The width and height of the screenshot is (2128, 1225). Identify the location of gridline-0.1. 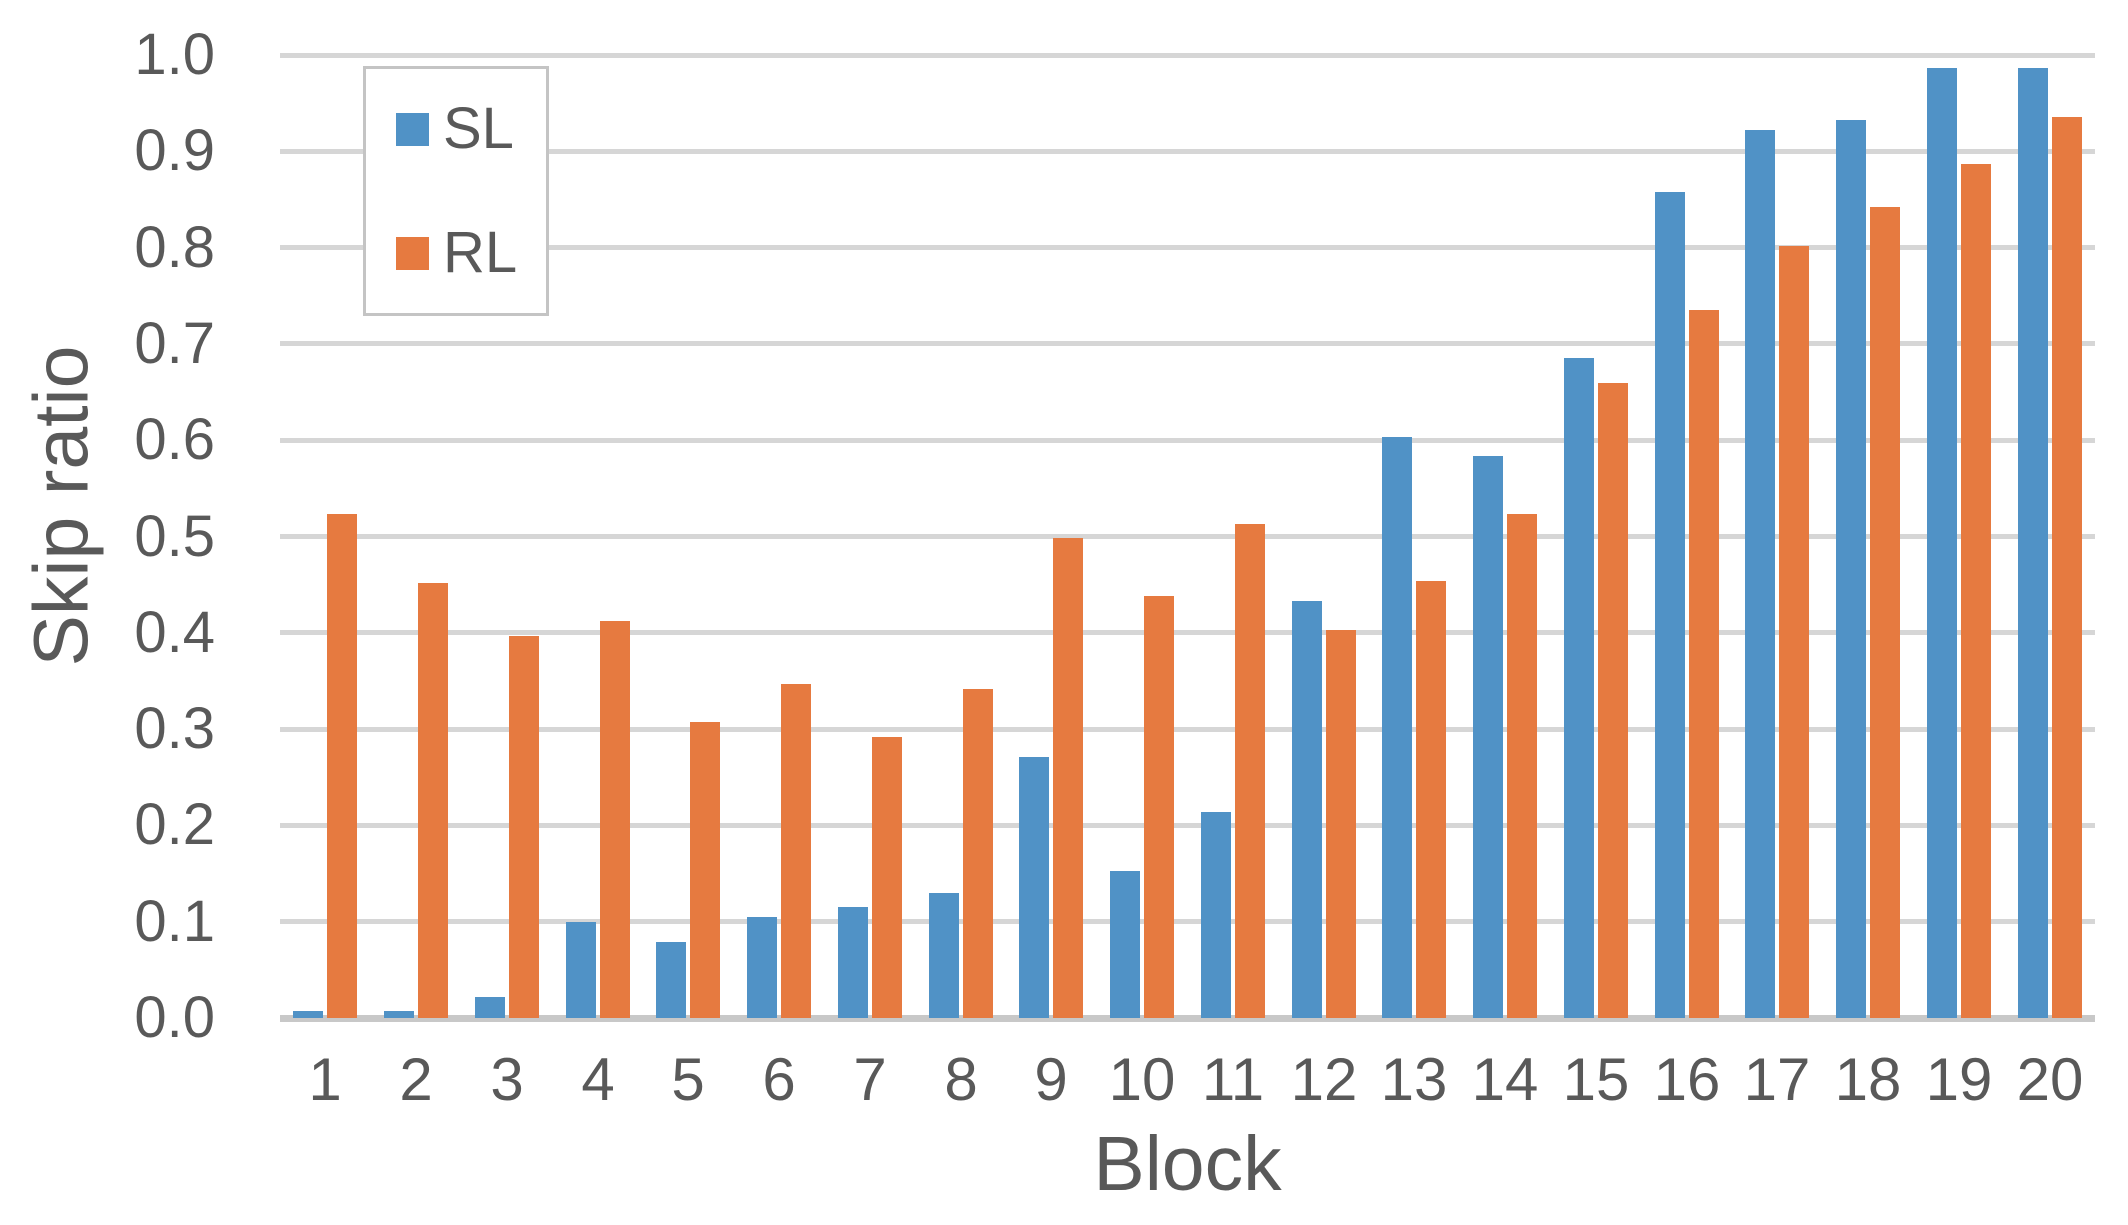
(1187, 921).